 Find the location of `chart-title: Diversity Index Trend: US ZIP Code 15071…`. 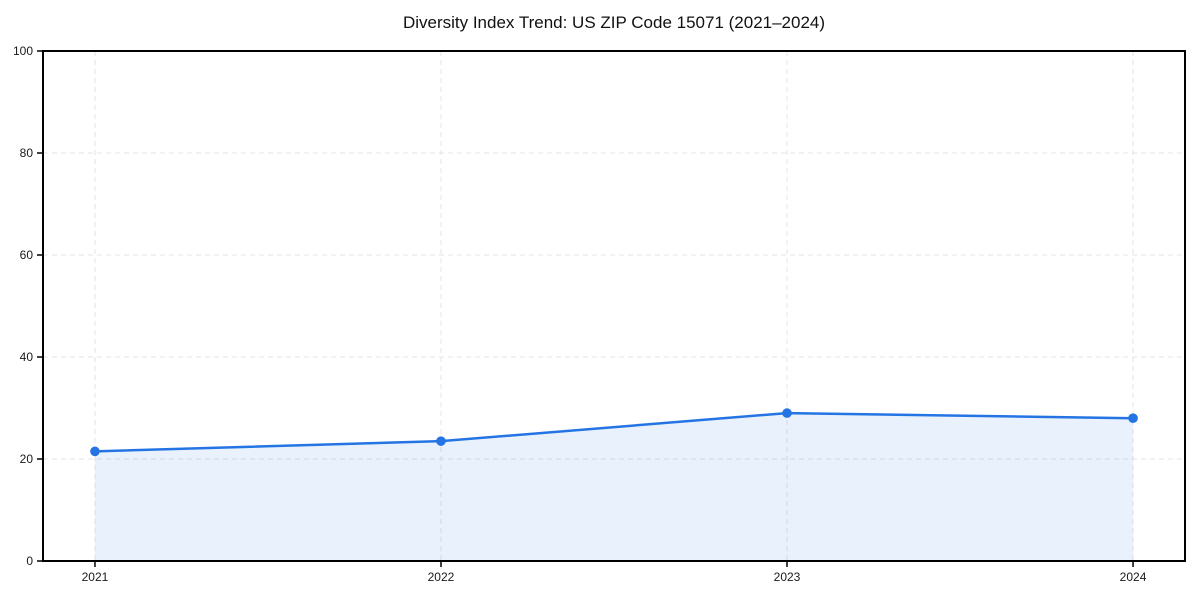

chart-title: Diversity Index Trend: US ZIP Code 15071… is located at coordinates (614, 22).